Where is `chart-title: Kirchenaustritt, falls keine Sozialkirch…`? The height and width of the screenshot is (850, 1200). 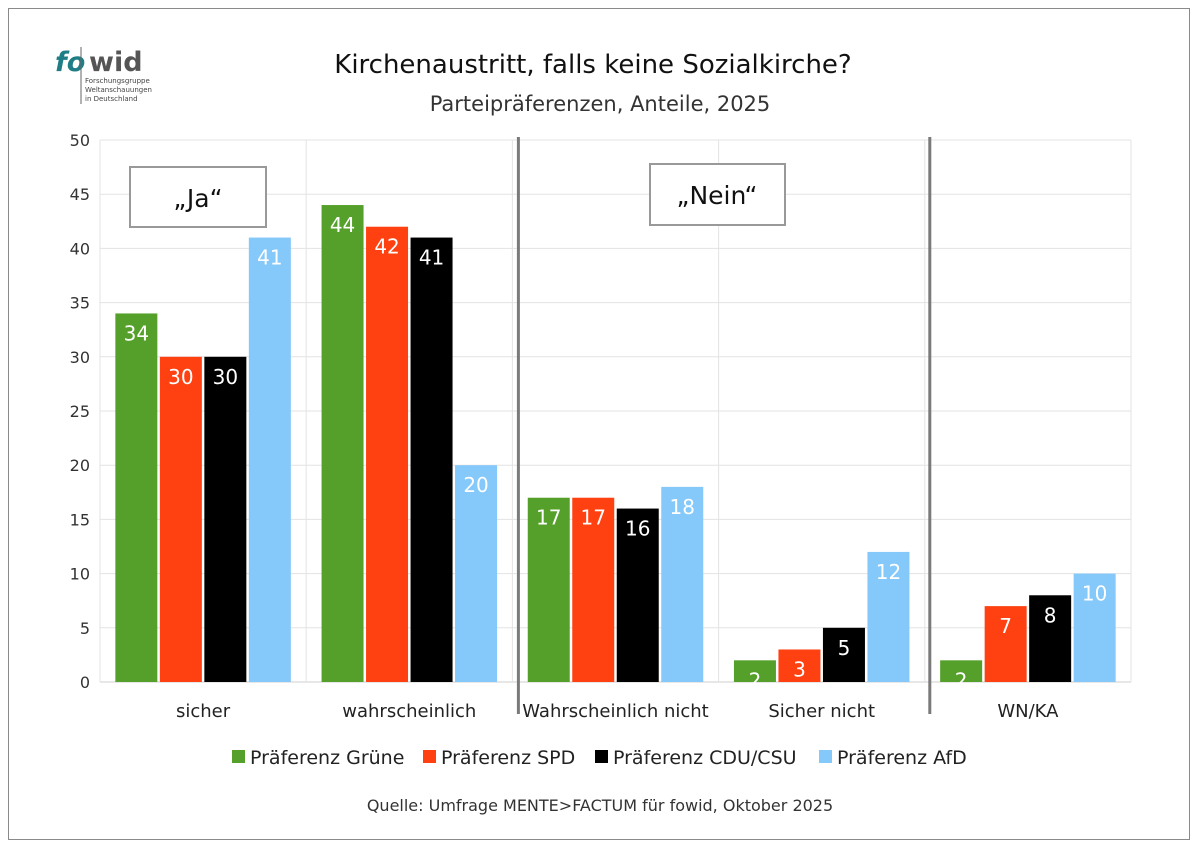 chart-title: Kirchenaustritt, falls keine Sozialkirch… is located at coordinates (592, 65).